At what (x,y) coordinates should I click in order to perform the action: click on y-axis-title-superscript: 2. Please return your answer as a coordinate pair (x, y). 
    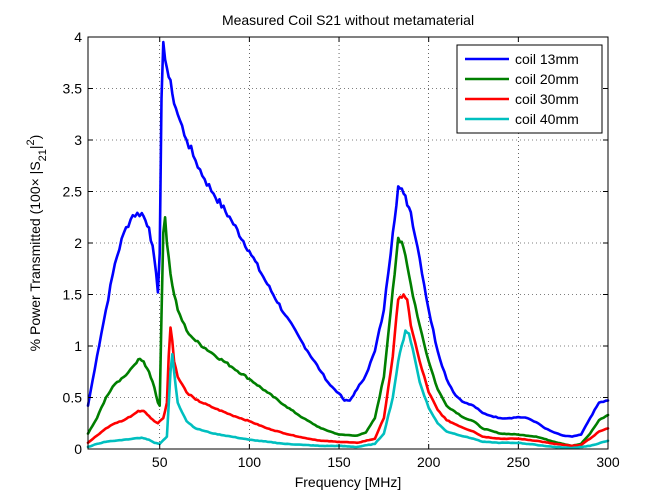
    Looking at the image, I should click on (31, 142).